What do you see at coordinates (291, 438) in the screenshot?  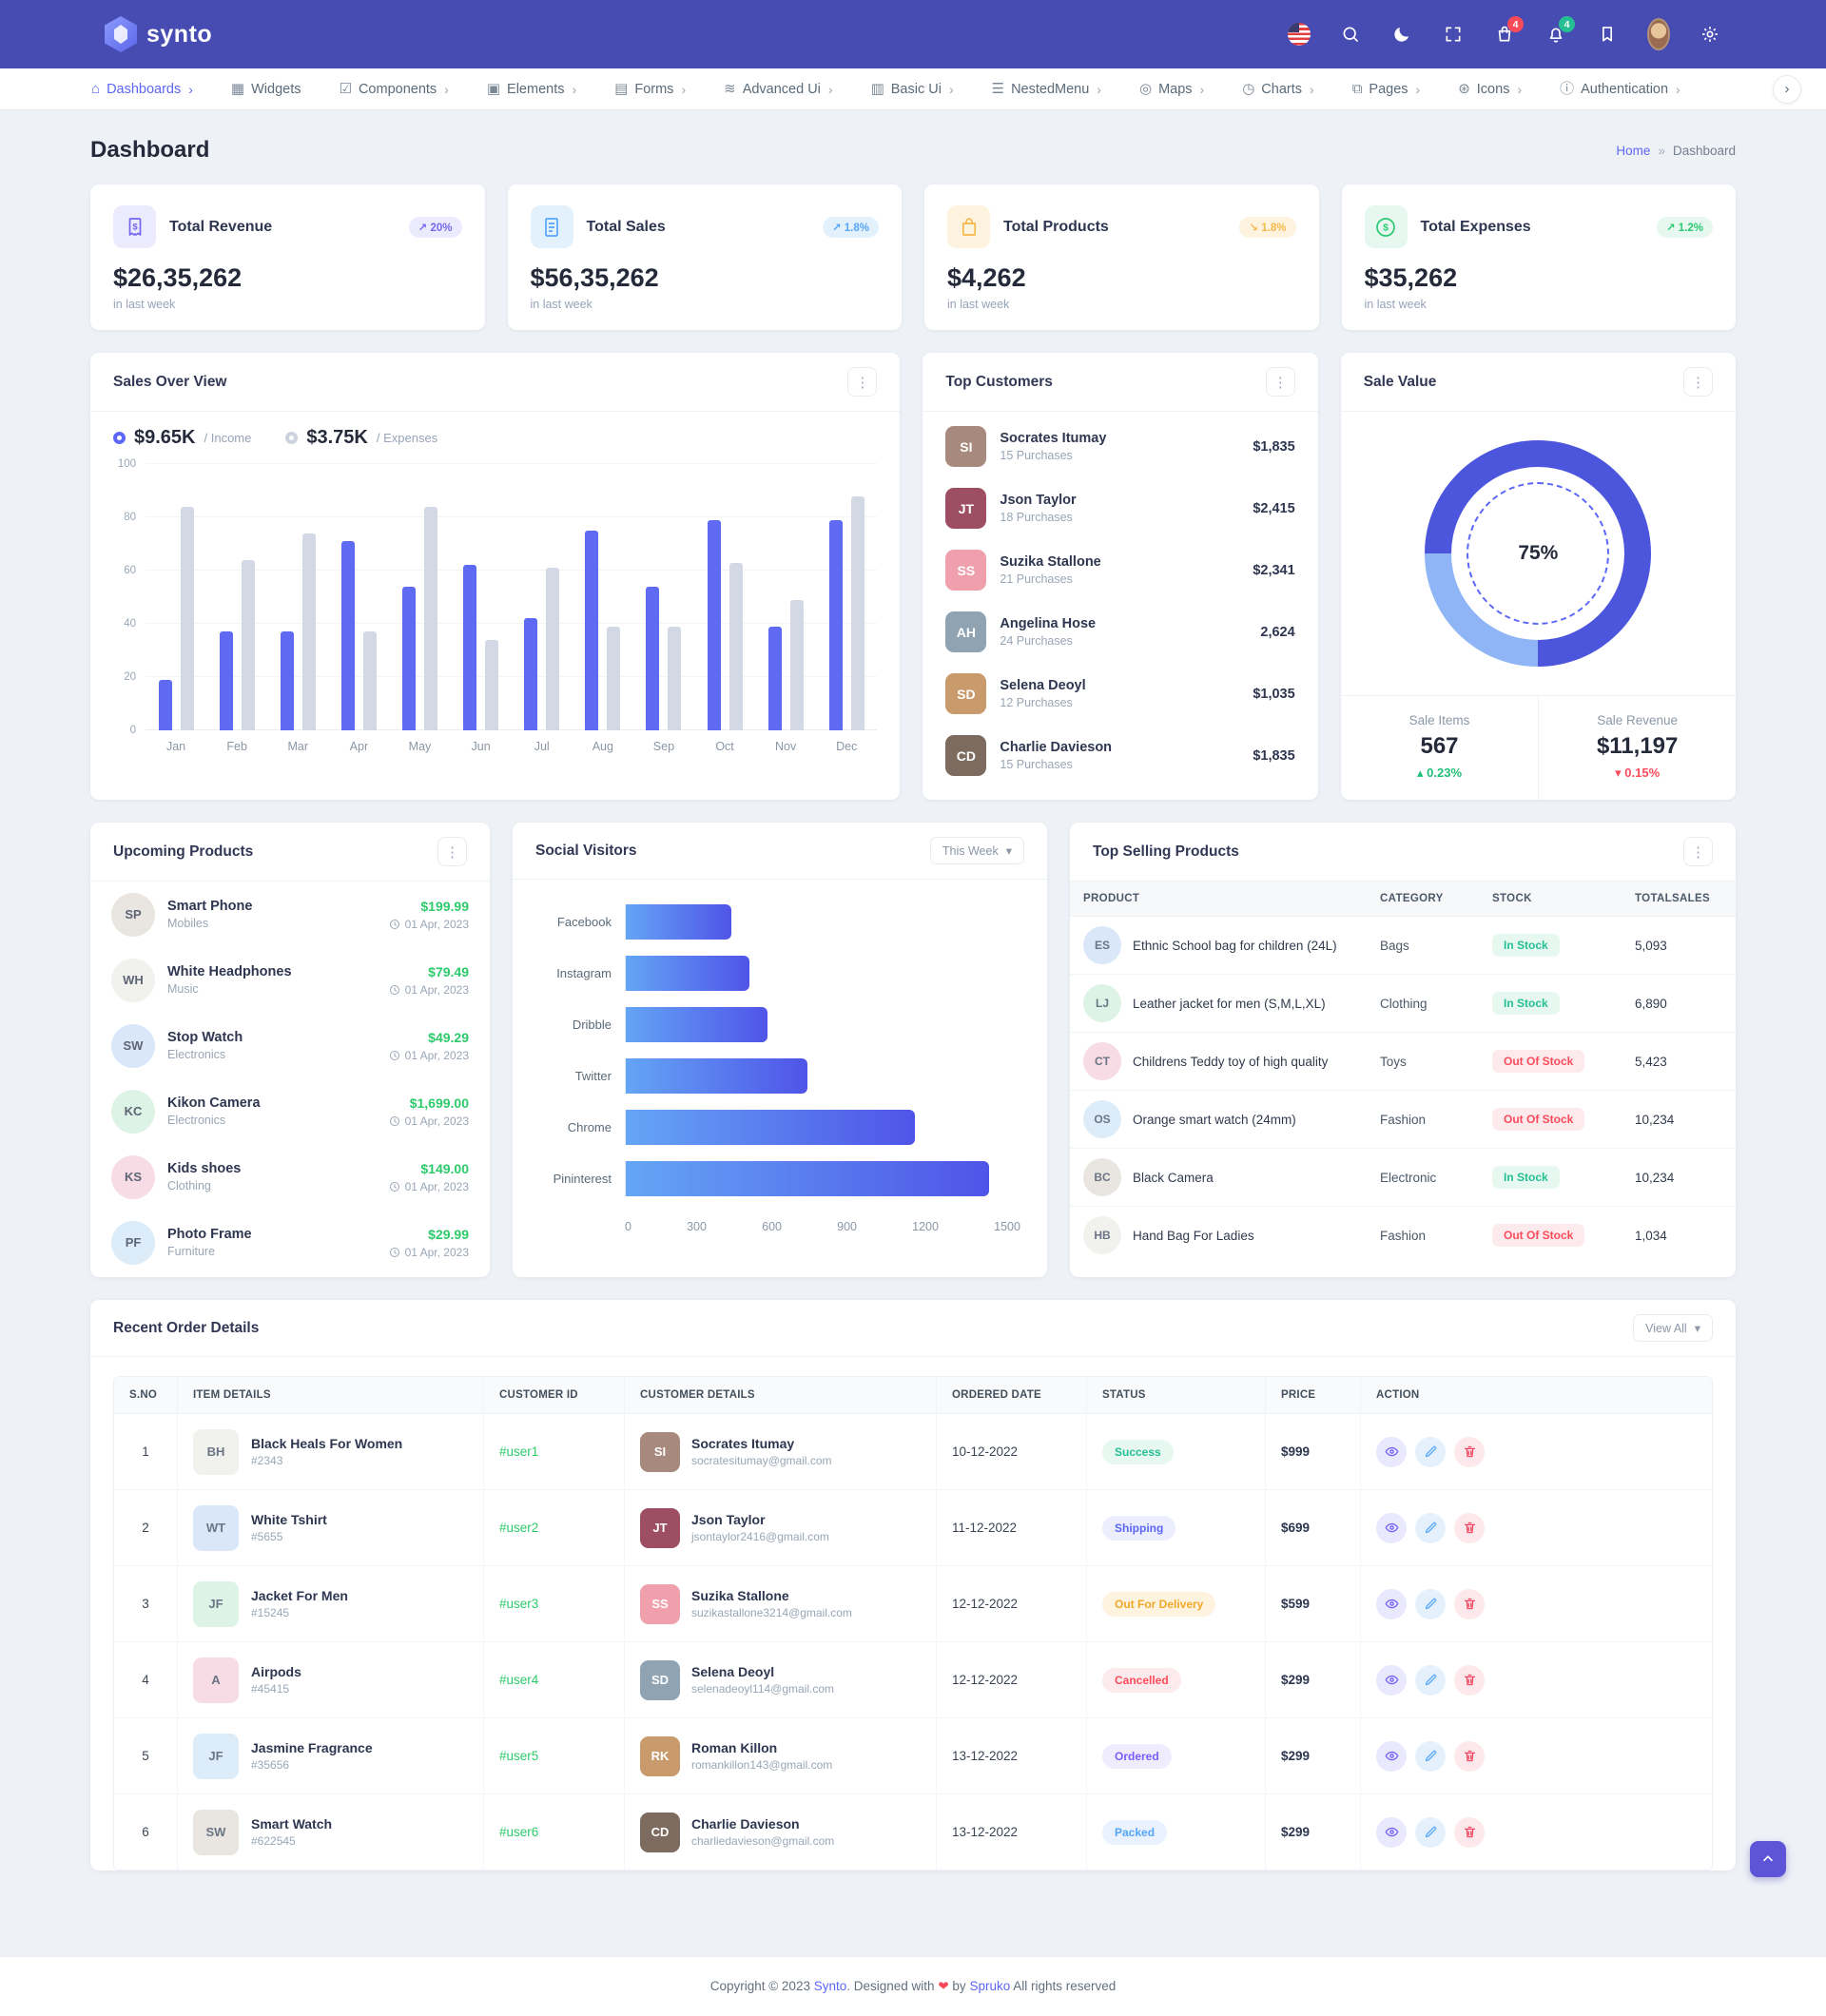 I see `expense-legend-dot-icon` at bounding box center [291, 438].